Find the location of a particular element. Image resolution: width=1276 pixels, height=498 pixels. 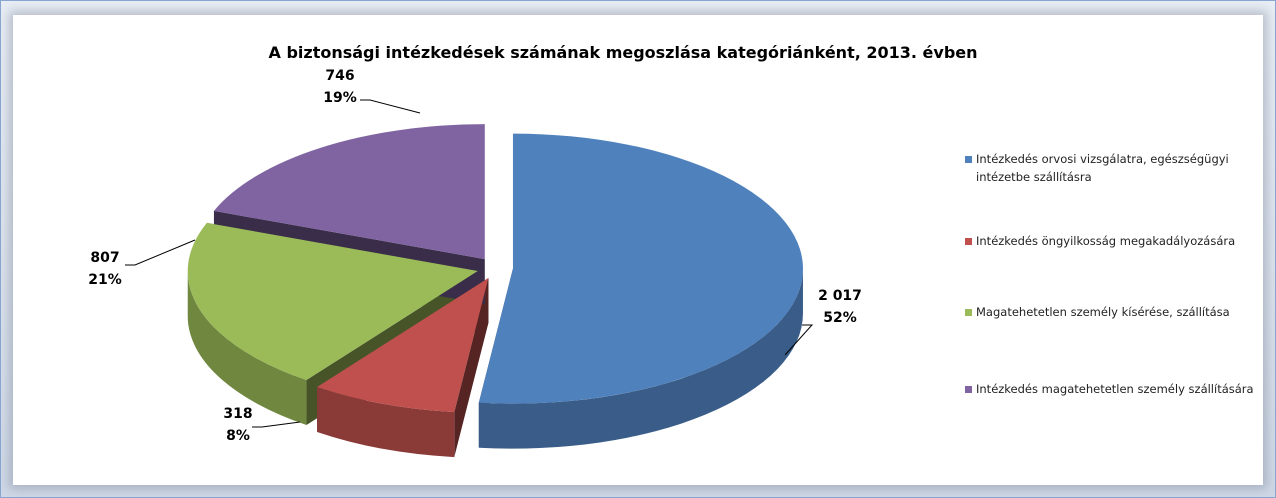

data-label-percent: 52% is located at coordinates (840, 318).